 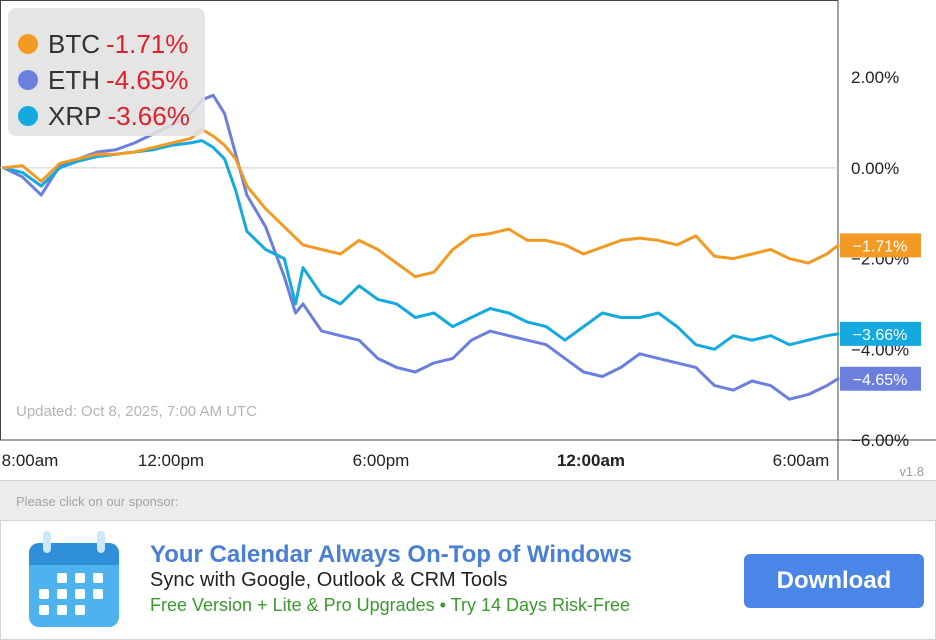 I want to click on end-badge-btc, so click(x=880, y=245).